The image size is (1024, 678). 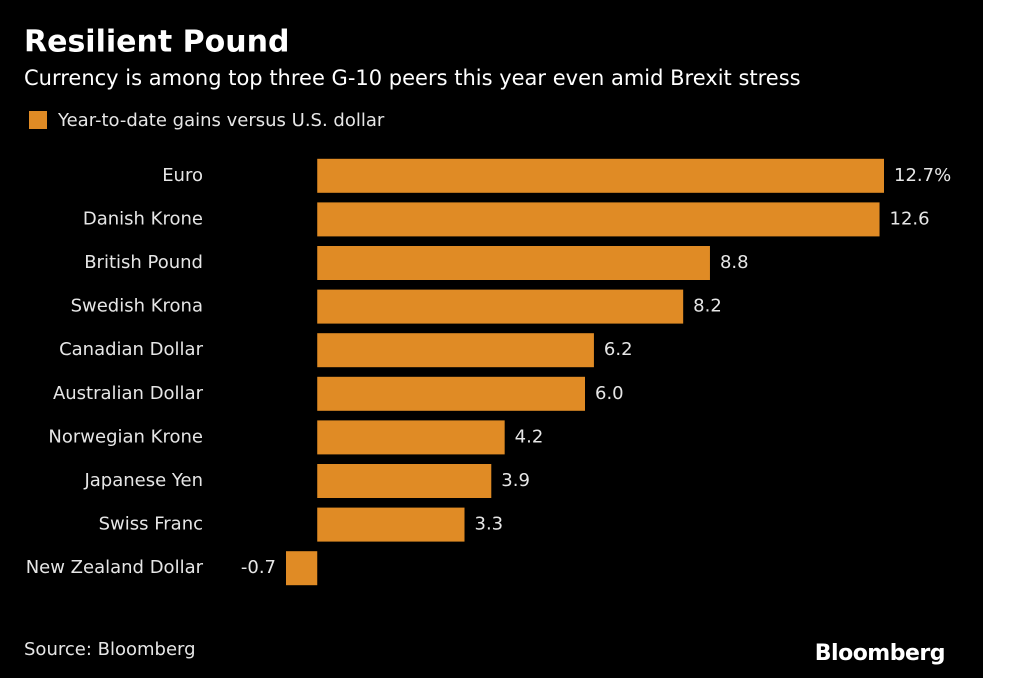 What do you see at coordinates (143, 262) in the screenshot?
I see `y-tick-label: British Pound` at bounding box center [143, 262].